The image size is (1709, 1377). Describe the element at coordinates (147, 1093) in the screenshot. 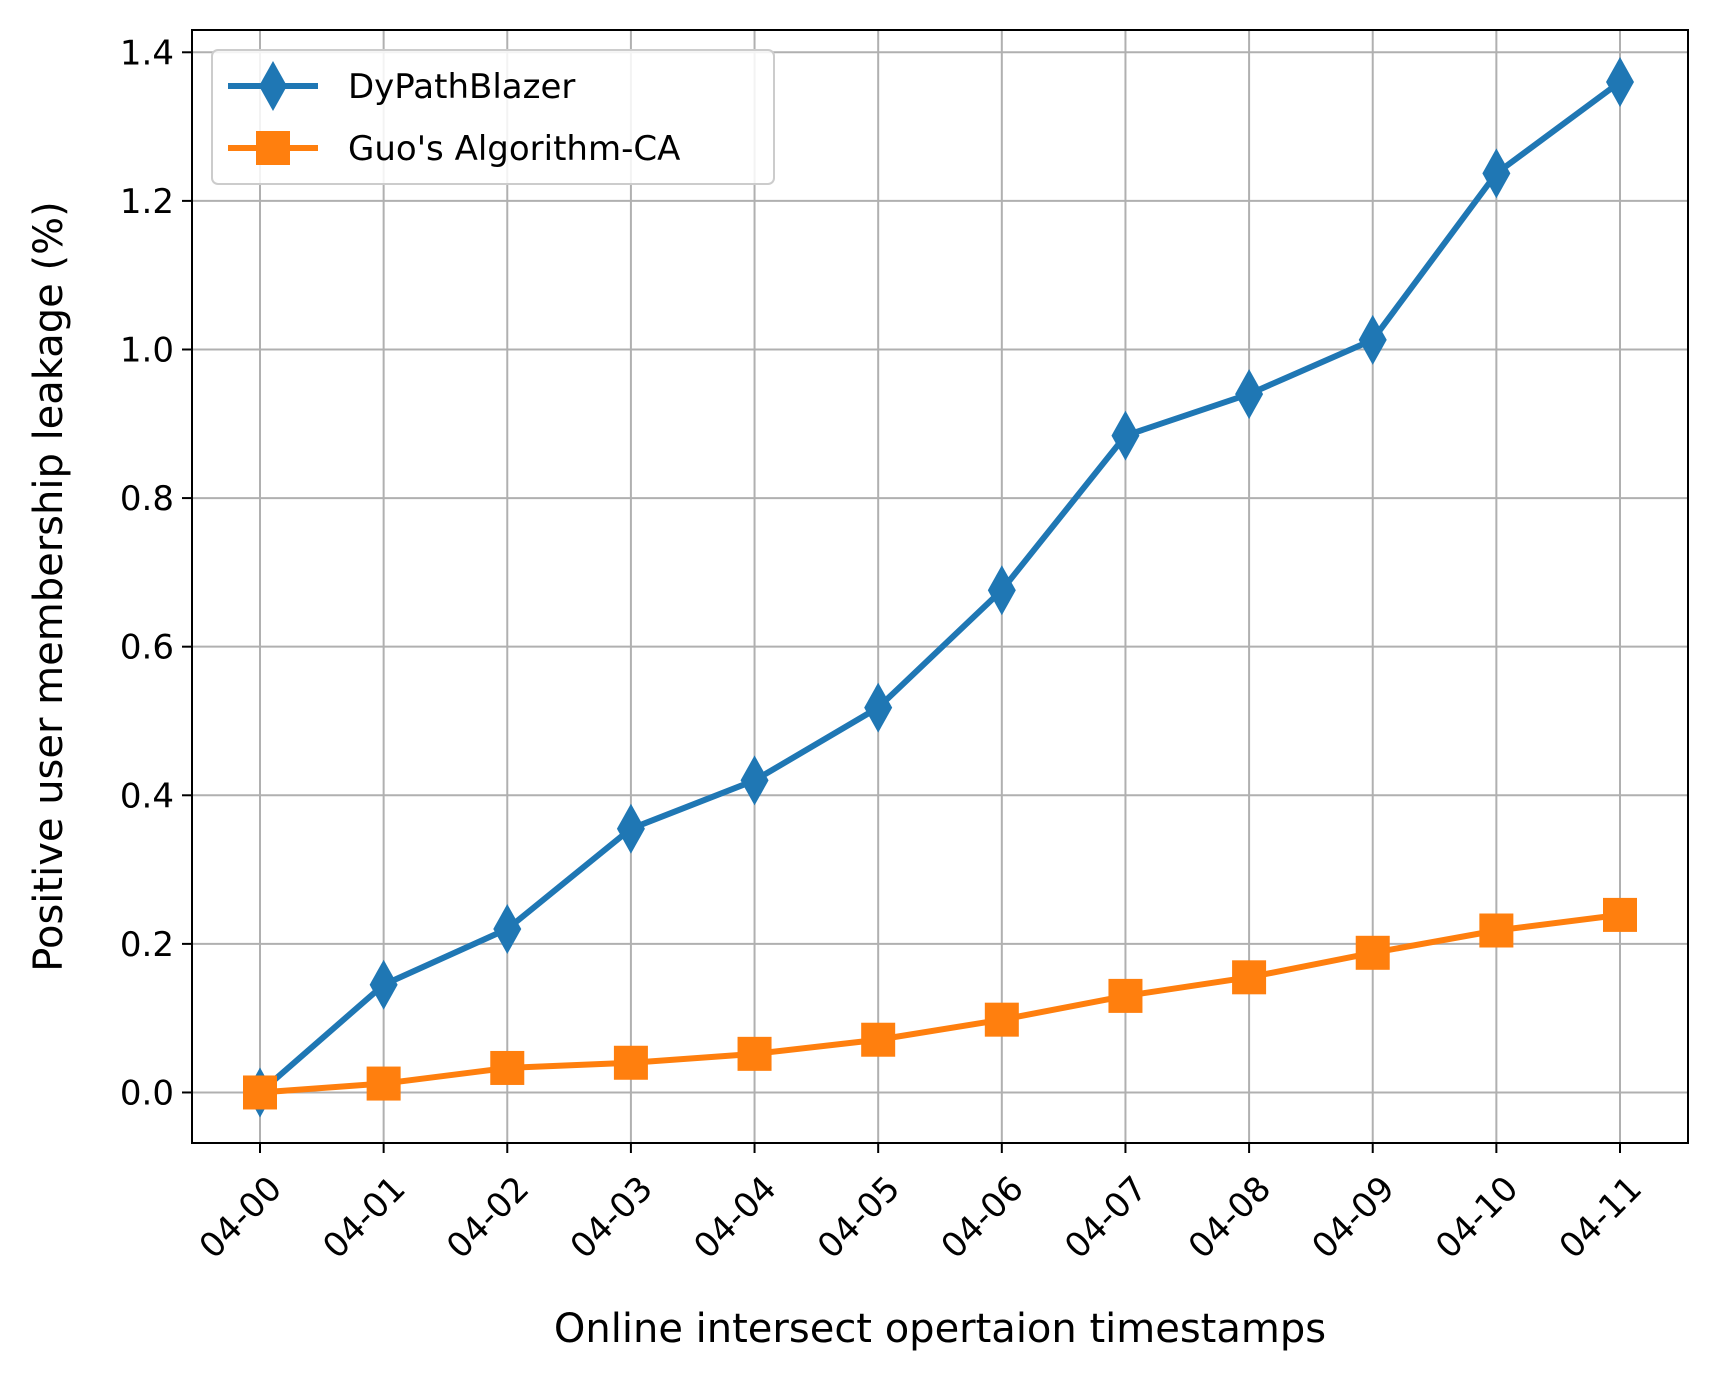

I see `y-tick-label: 0.0` at that location.